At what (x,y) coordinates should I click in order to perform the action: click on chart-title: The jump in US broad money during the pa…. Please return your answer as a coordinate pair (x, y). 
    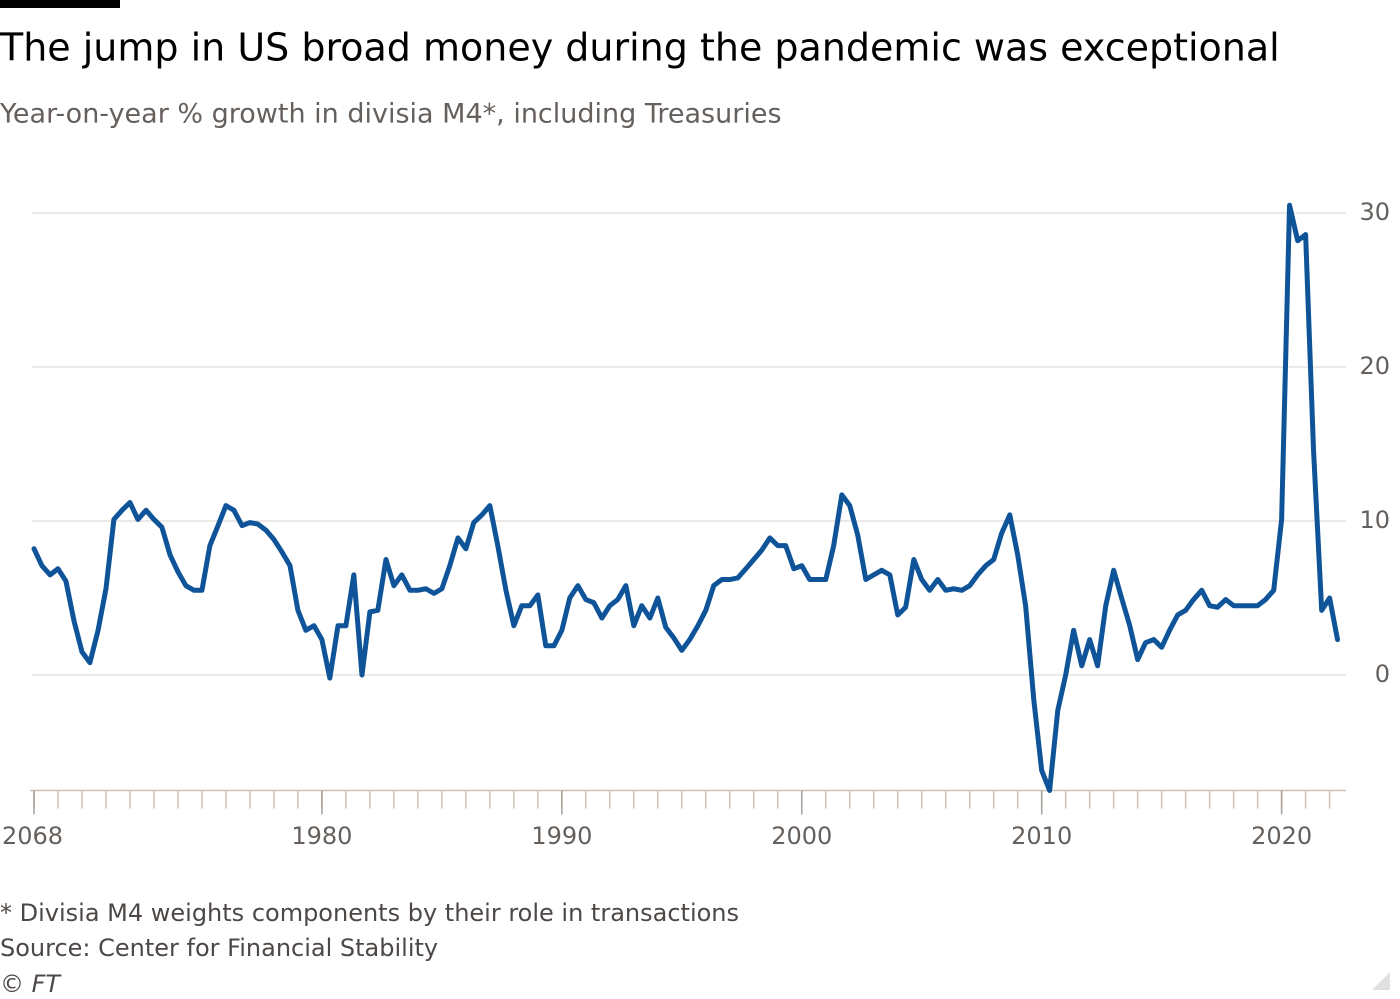
    Looking at the image, I should click on (640, 48).